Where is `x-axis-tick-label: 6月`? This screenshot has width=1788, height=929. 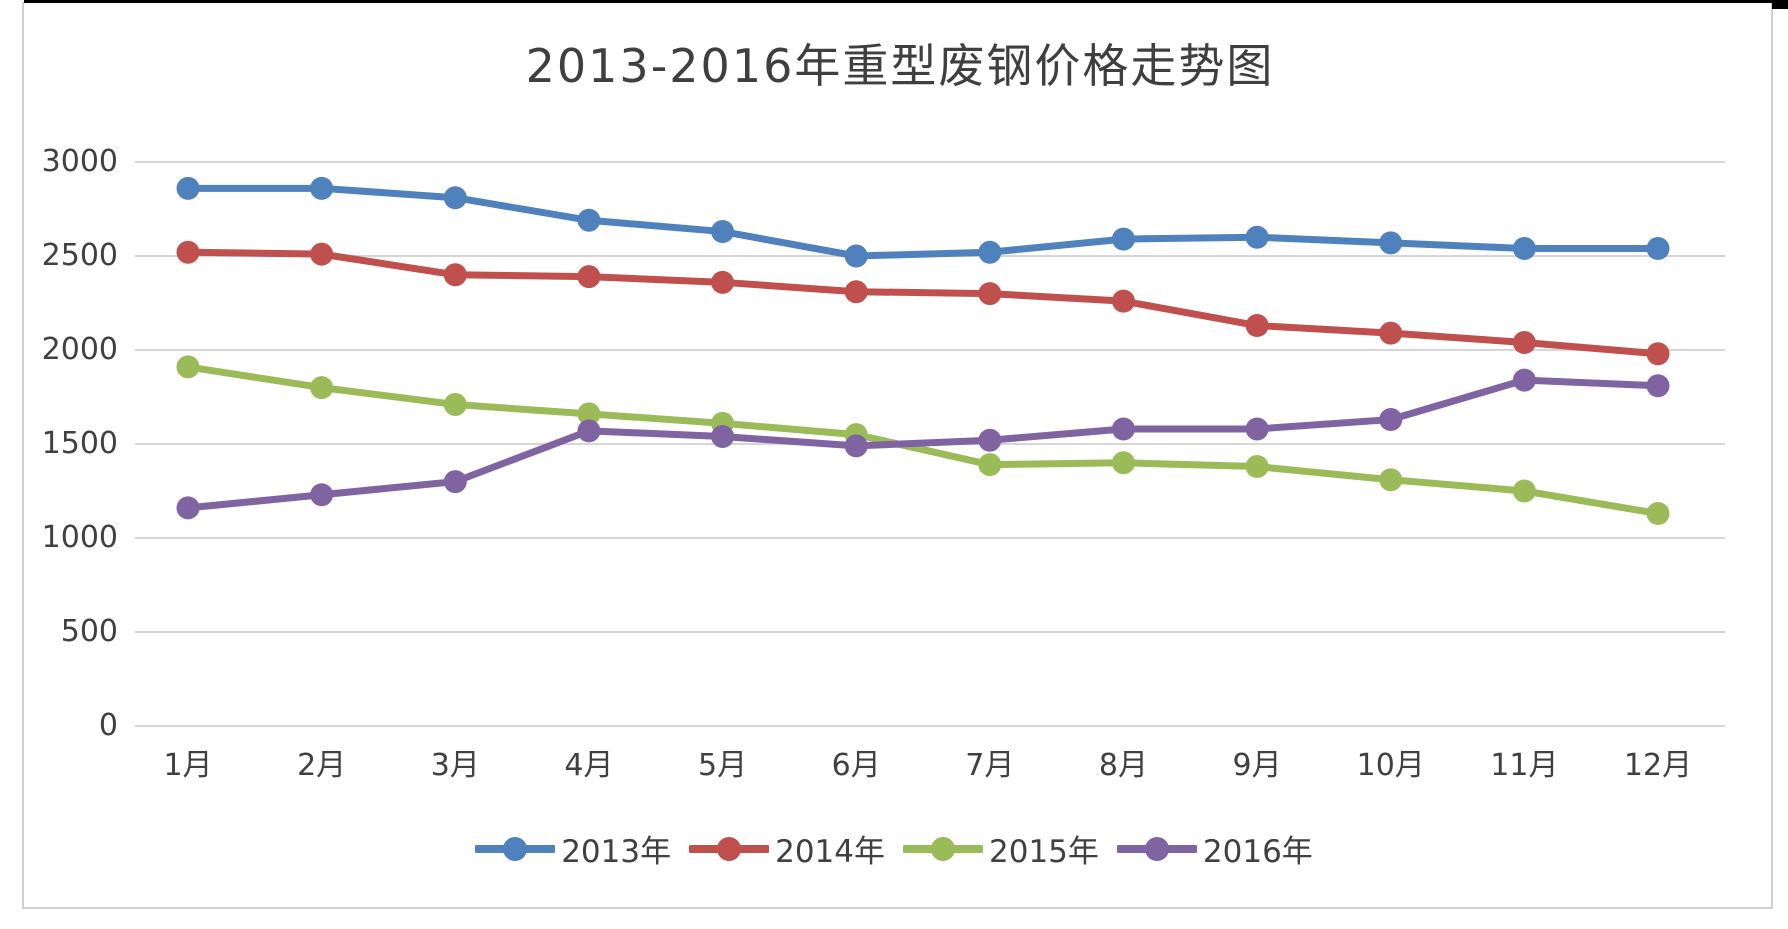
x-axis-tick-label: 6月 is located at coordinates (856, 765).